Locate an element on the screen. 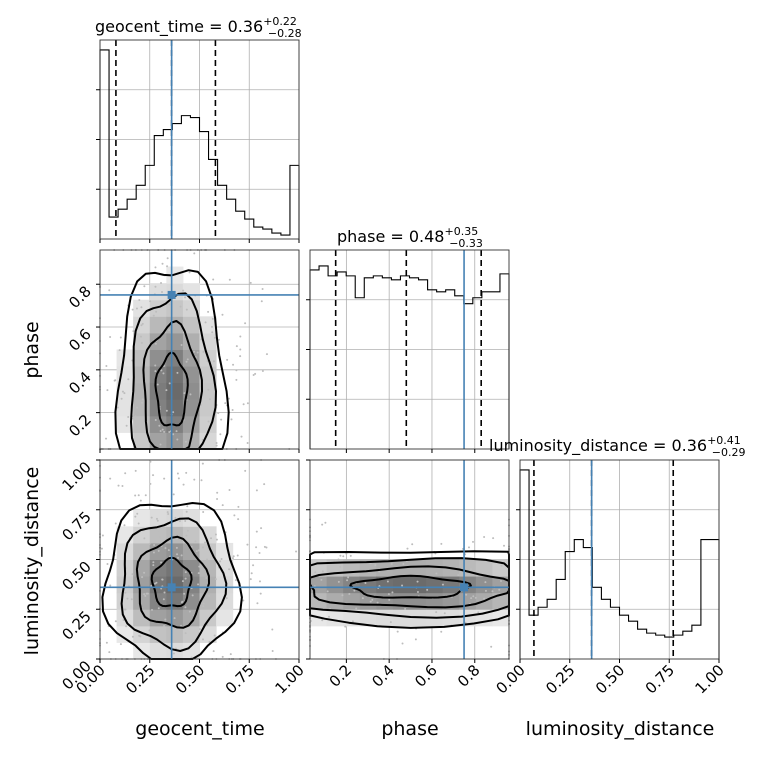 The width and height of the screenshot is (760, 760). geocent_time-xtick-label: 0.50 is located at coordinates (190, 679).